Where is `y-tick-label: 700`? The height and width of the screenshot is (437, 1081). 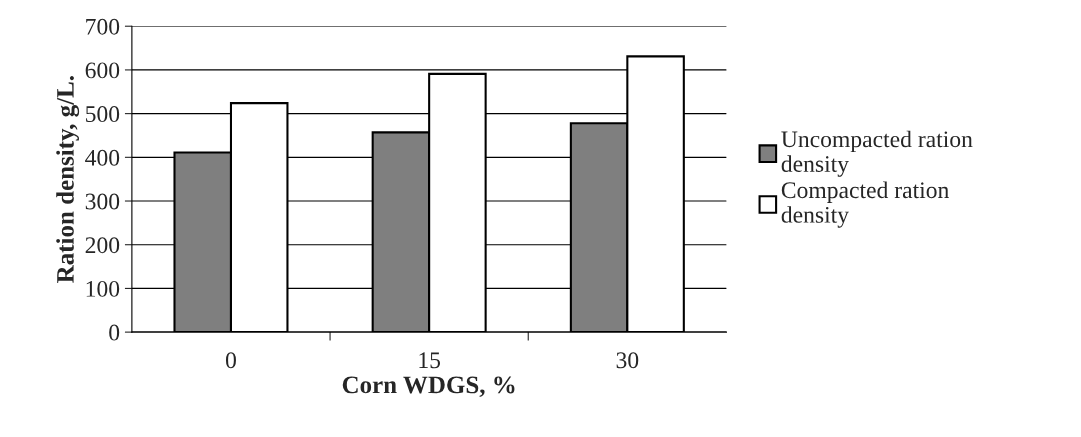
y-tick-label: 700 is located at coordinates (103, 26).